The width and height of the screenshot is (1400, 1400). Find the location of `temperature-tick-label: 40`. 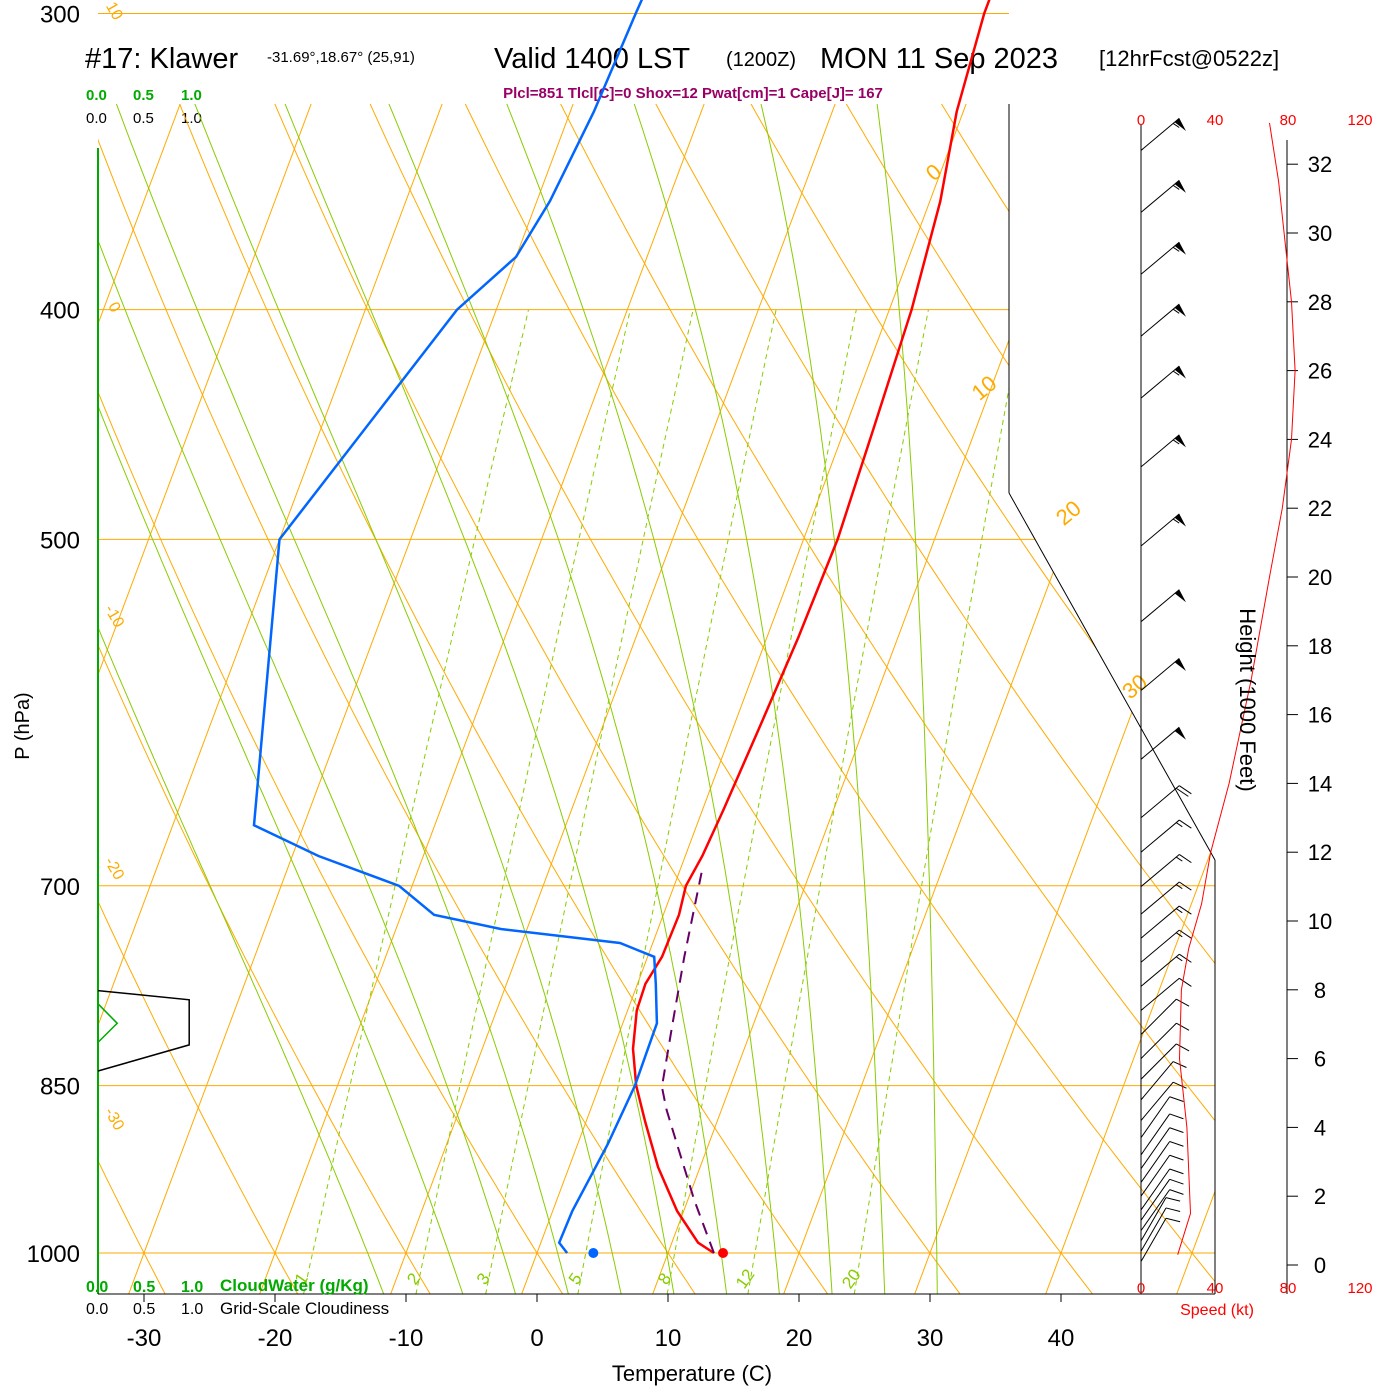

temperature-tick-label: 40 is located at coordinates (1061, 1338).